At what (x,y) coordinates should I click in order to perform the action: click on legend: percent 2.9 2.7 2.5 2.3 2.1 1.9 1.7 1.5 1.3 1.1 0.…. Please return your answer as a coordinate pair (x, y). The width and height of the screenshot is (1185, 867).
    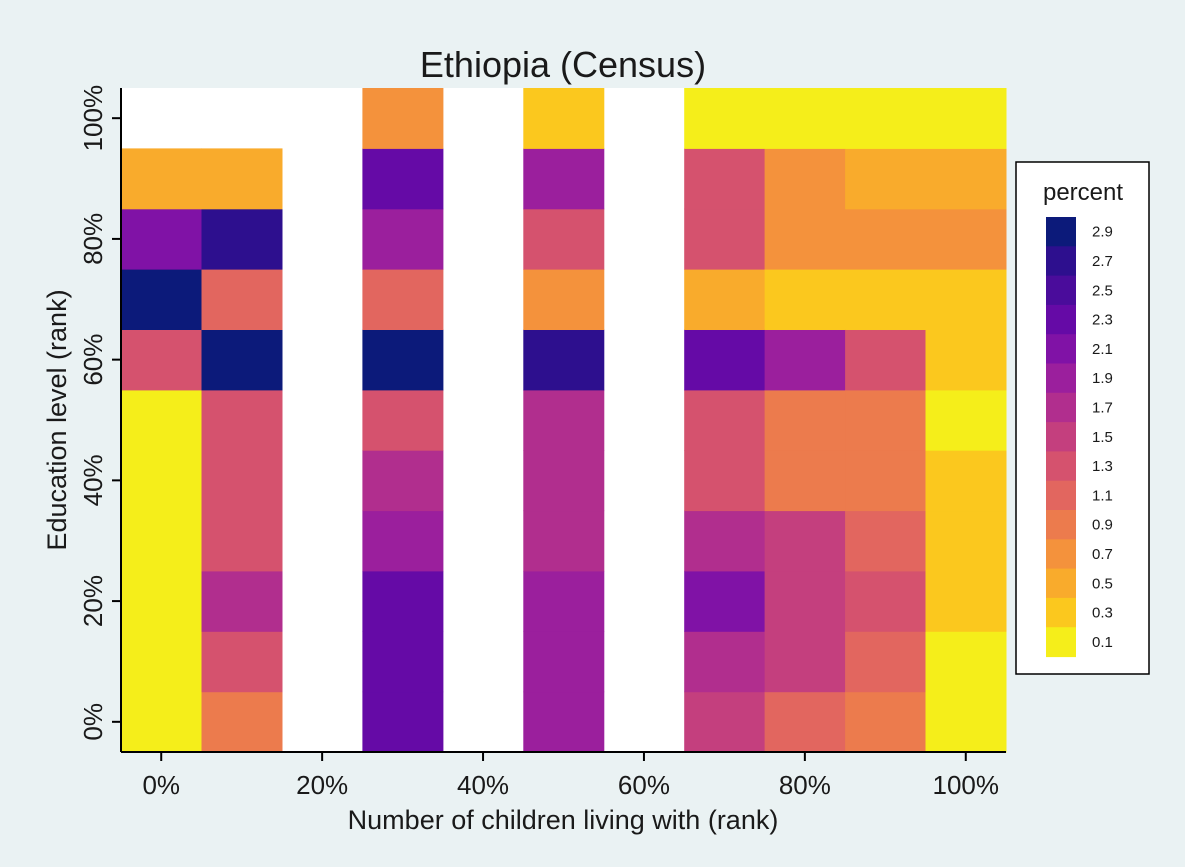
    Looking at the image, I should click on (1082, 418).